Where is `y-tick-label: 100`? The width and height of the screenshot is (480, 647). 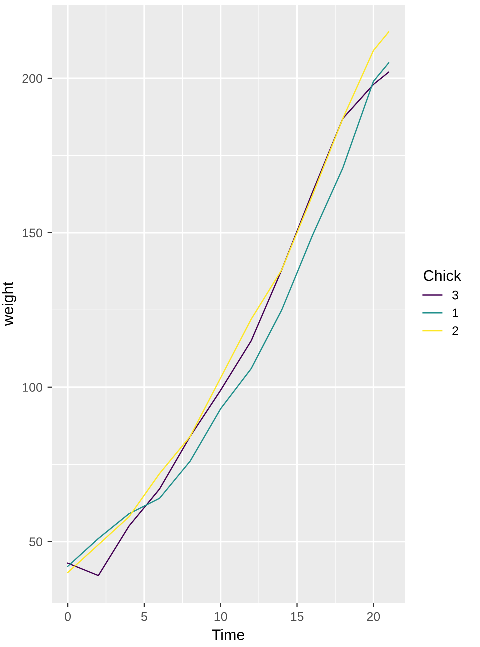 y-tick-label: 100 is located at coordinates (32, 387).